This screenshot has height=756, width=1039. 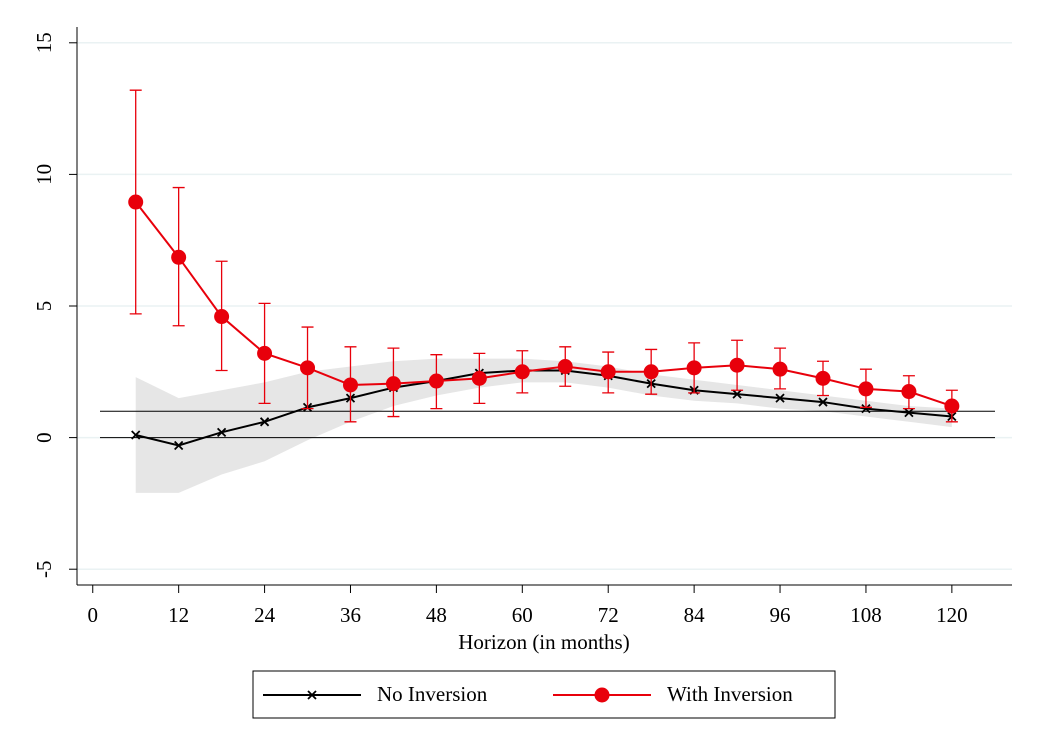 What do you see at coordinates (730, 694) in the screenshot?
I see `legend-label: With Inversion` at bounding box center [730, 694].